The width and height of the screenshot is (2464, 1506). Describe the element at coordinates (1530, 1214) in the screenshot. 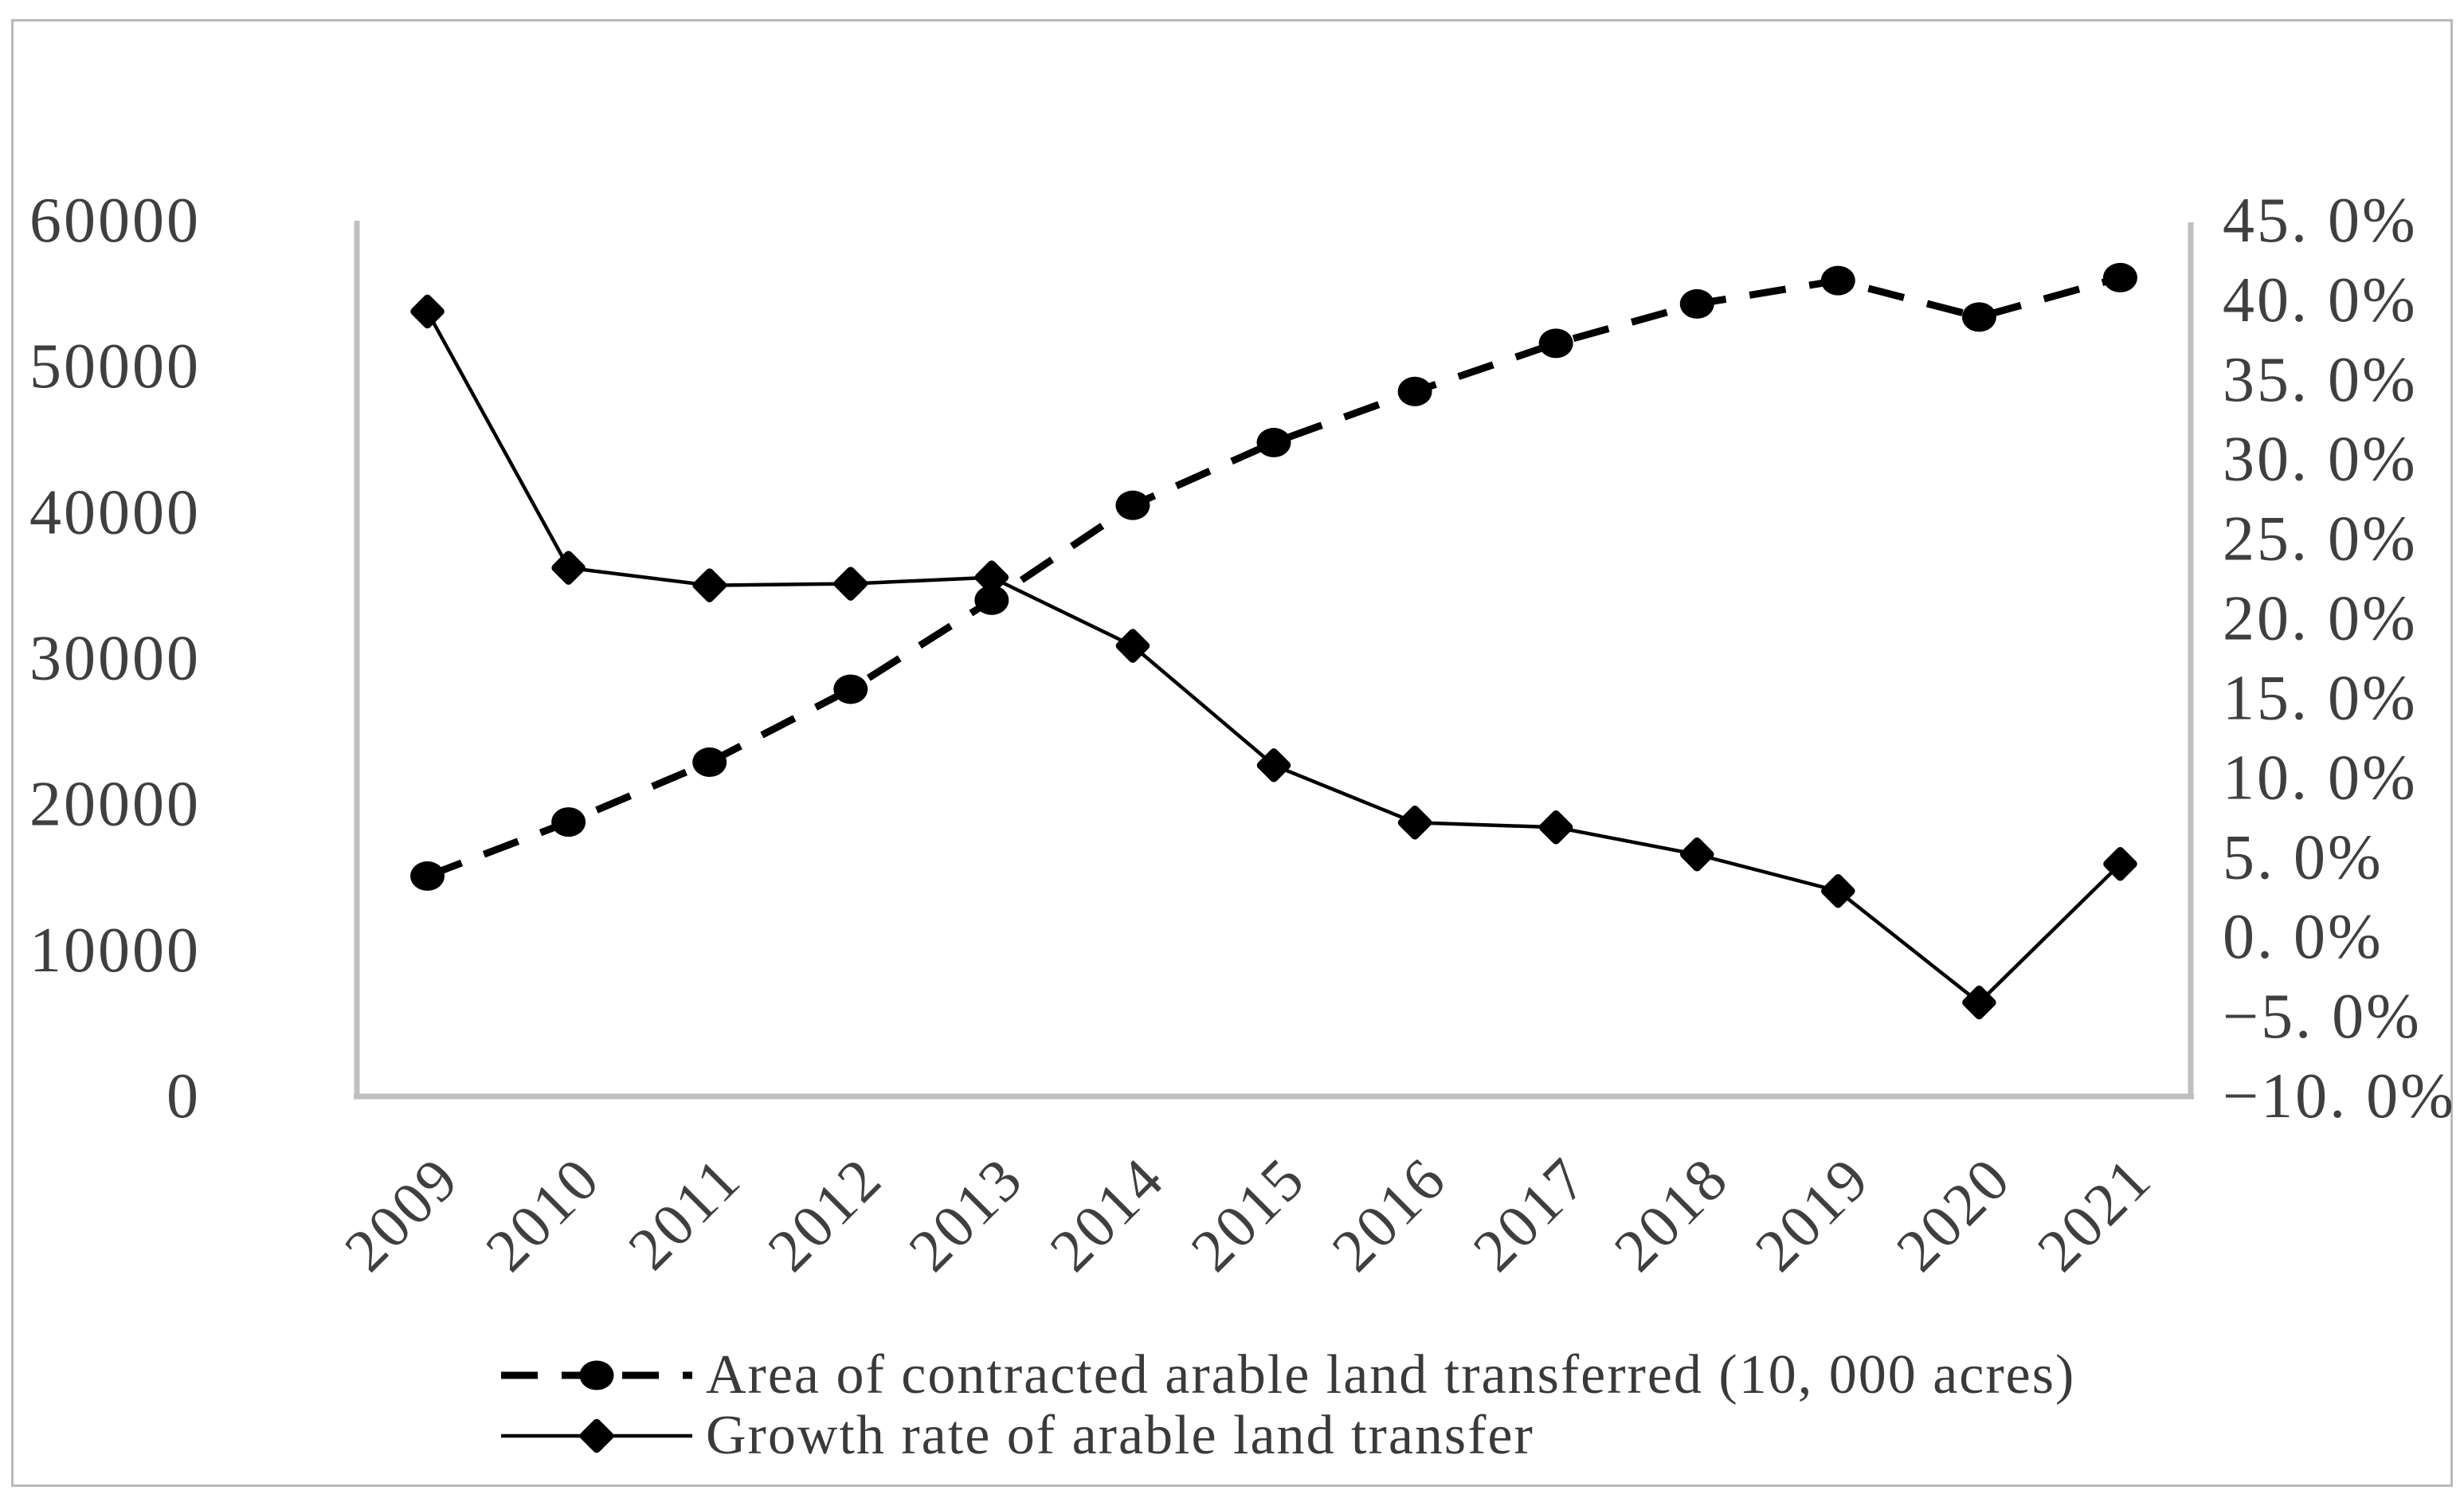

I see `x-axis-year-label: 2017` at that location.